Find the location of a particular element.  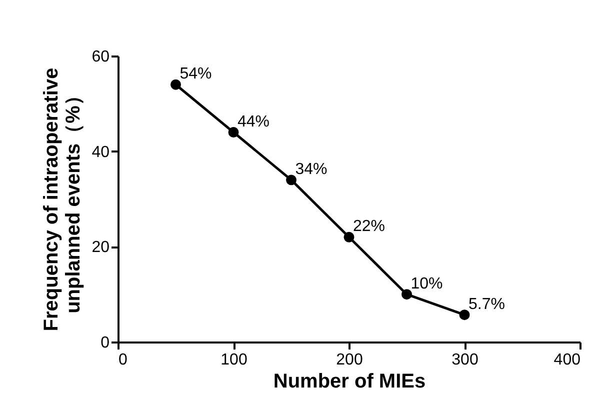

y-tick-label: 20 is located at coordinates (101, 247).